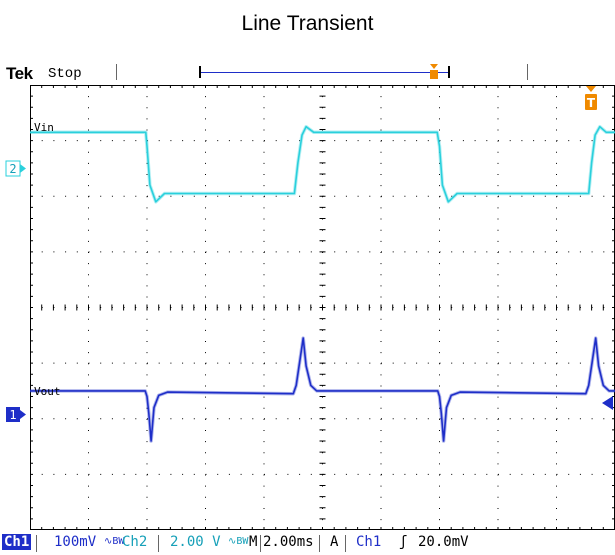 The height and width of the screenshot is (555, 615). I want to click on trigger-marker-icon: T, so click(591, 98).